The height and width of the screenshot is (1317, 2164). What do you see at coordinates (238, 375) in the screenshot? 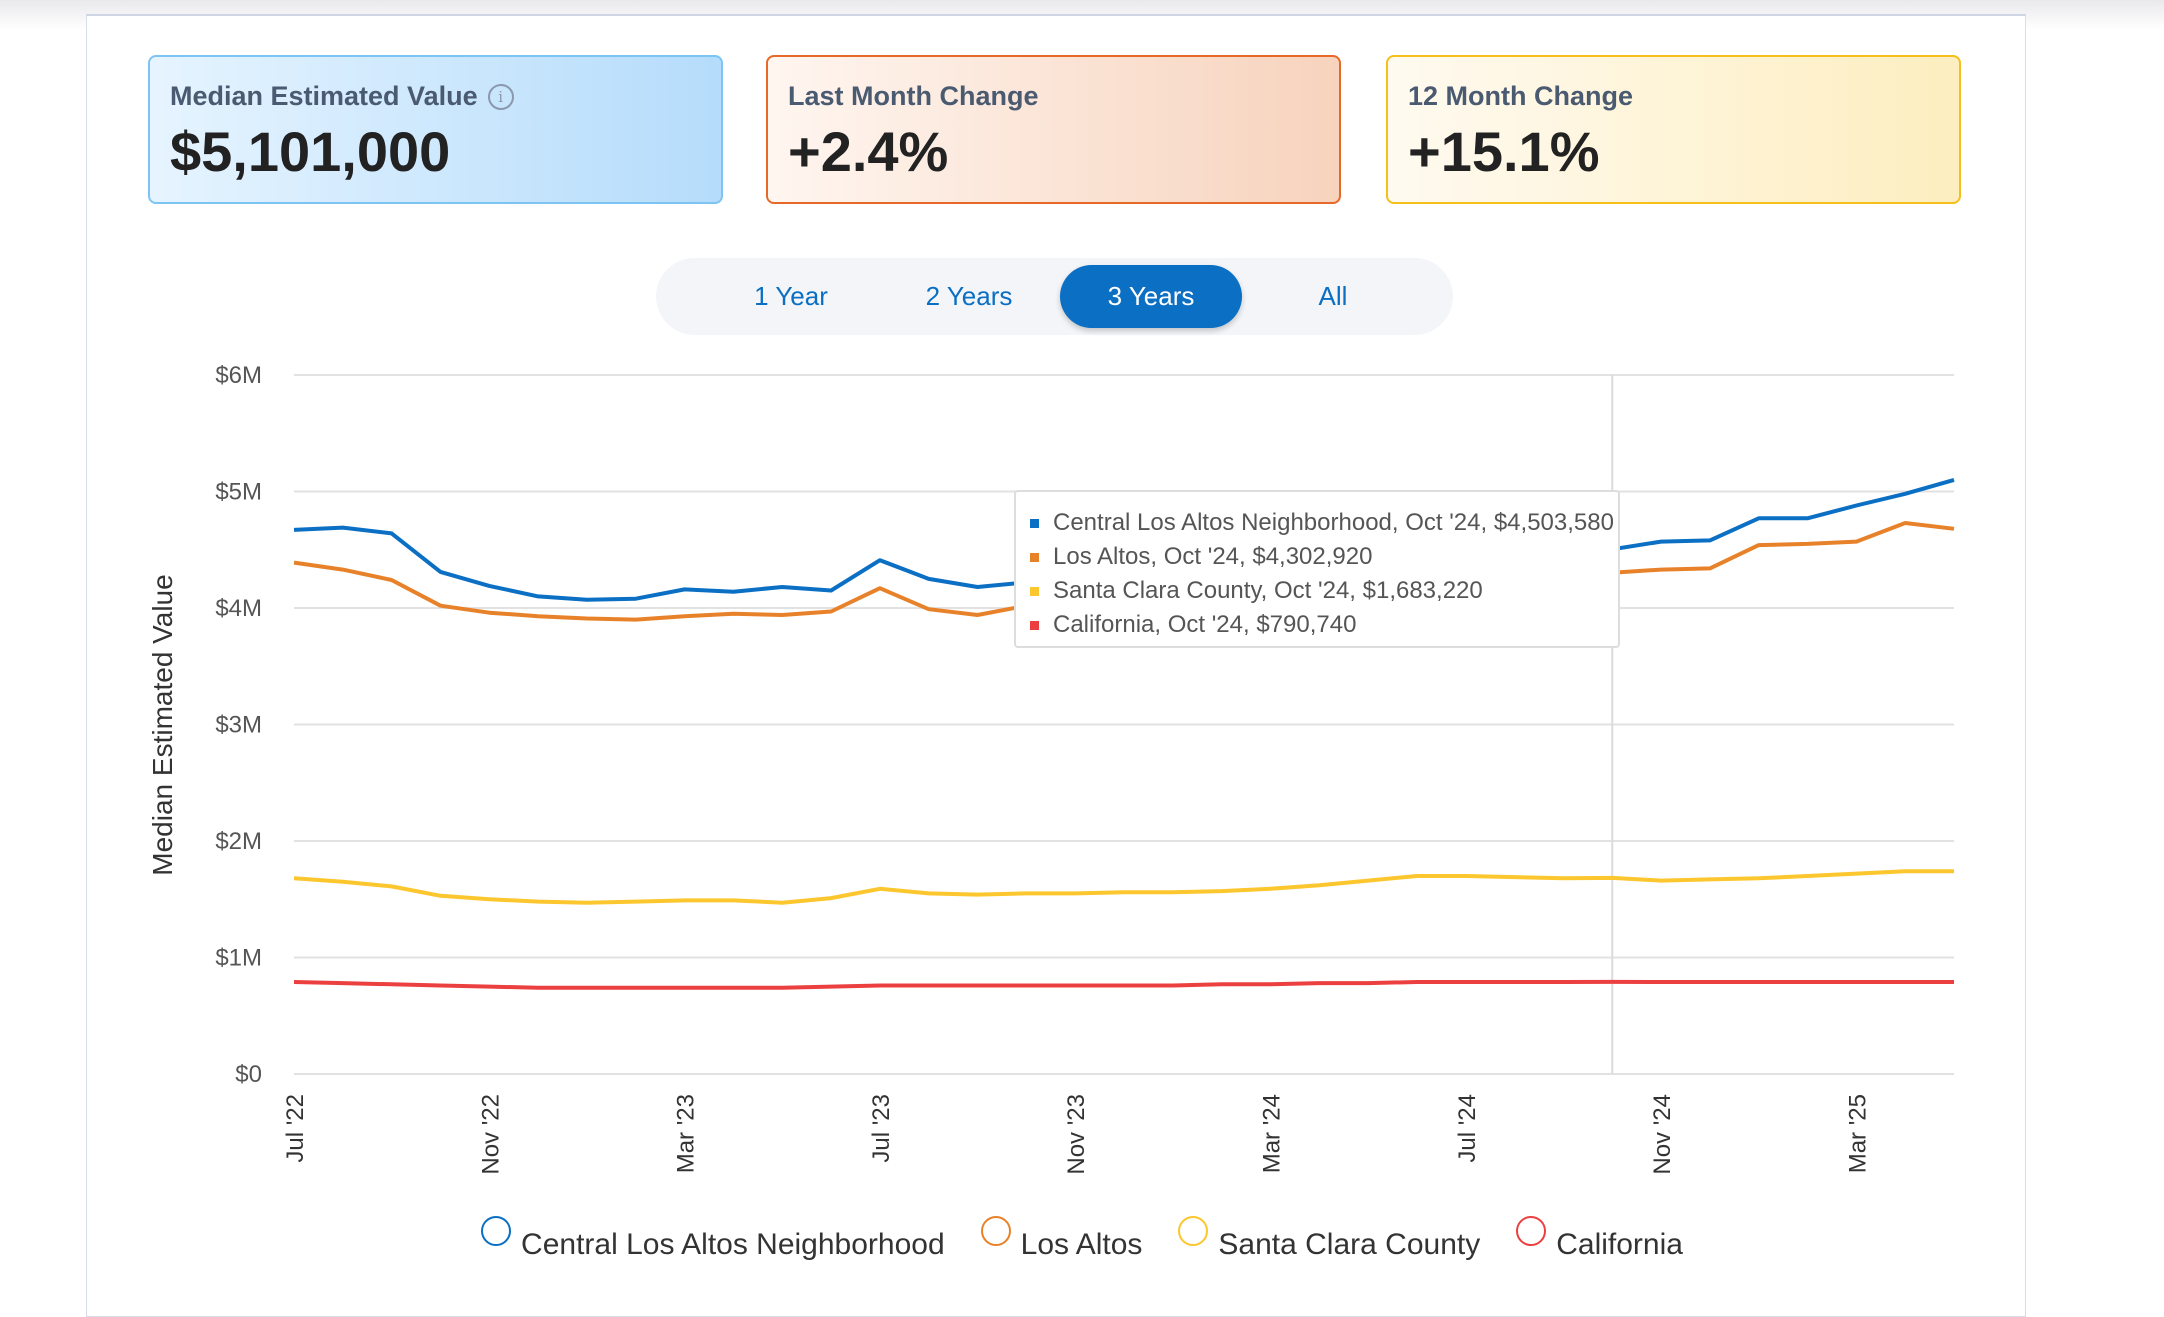
I see `y-tick-label: $6M` at bounding box center [238, 375].